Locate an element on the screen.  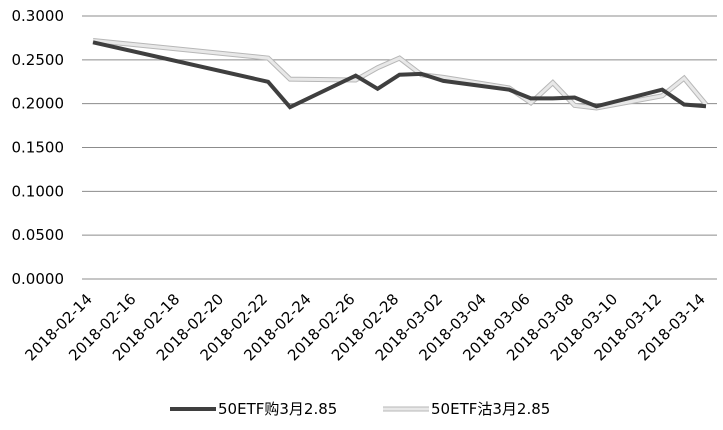
y-tick-label: 0.2000 is located at coordinates (38, 104).